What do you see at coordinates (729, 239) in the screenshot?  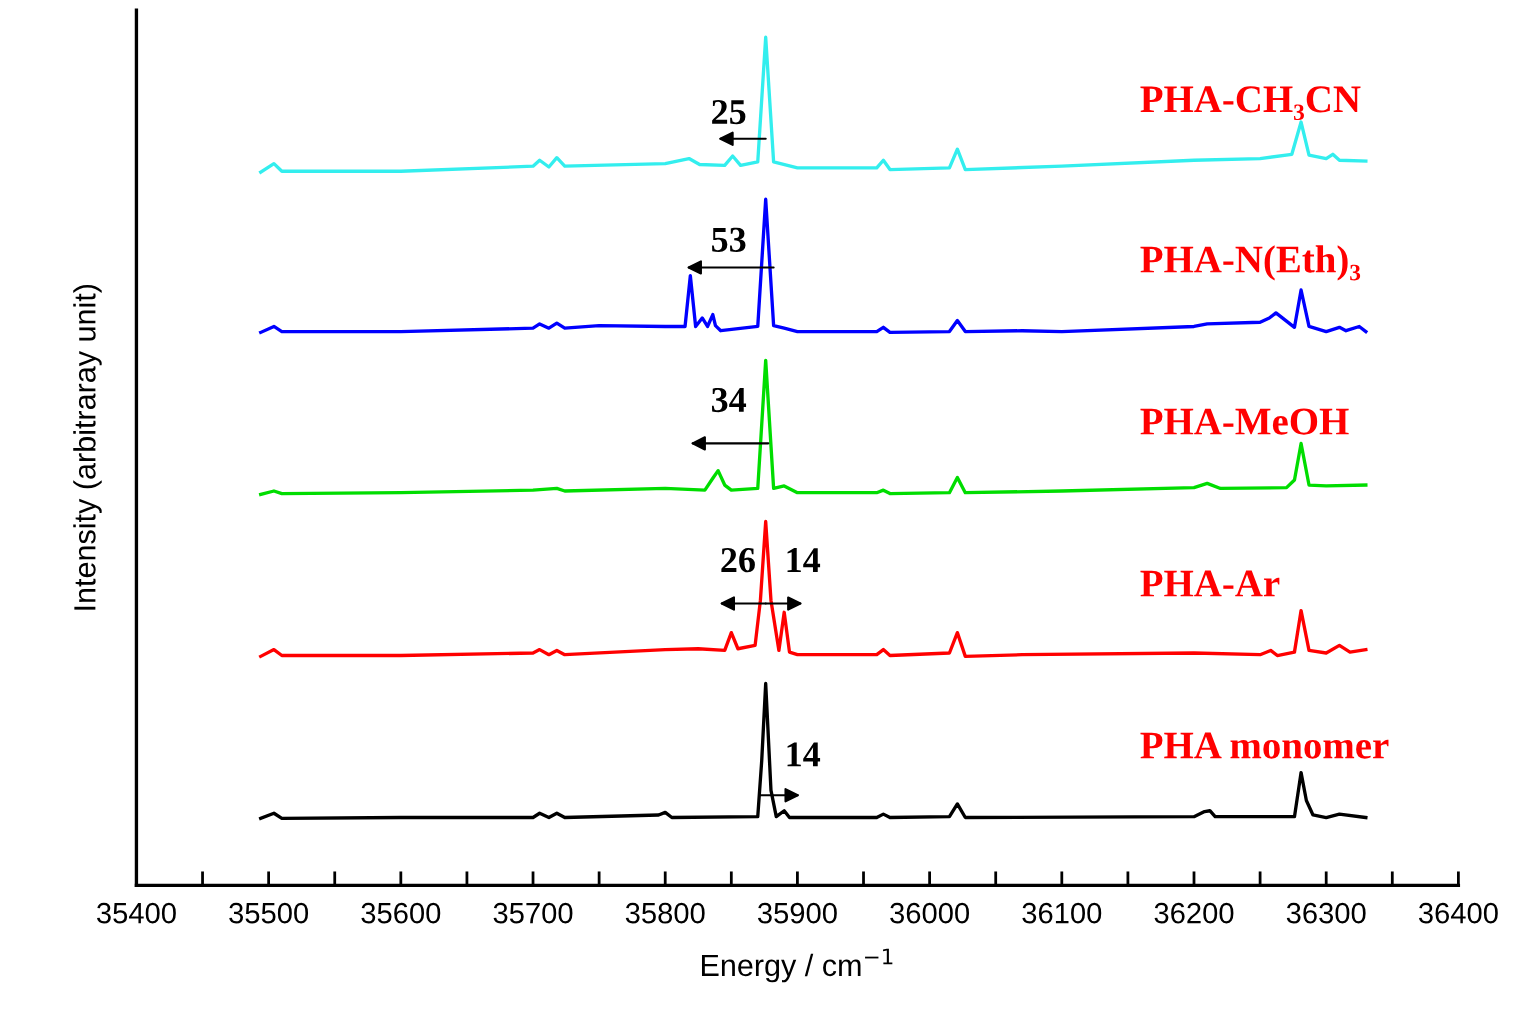 I see `annotation: 53` at bounding box center [729, 239].